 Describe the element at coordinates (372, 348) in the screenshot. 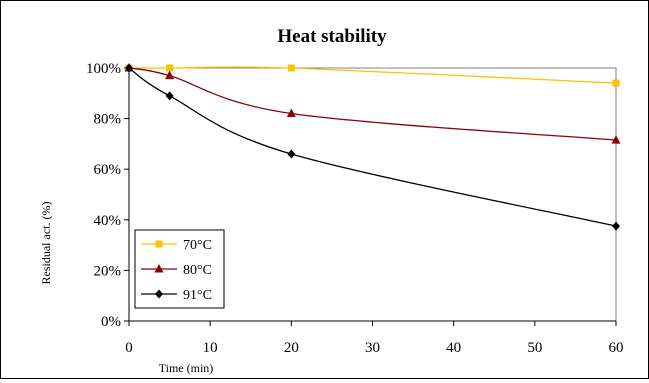

I see `x-tick-label: 30` at that location.